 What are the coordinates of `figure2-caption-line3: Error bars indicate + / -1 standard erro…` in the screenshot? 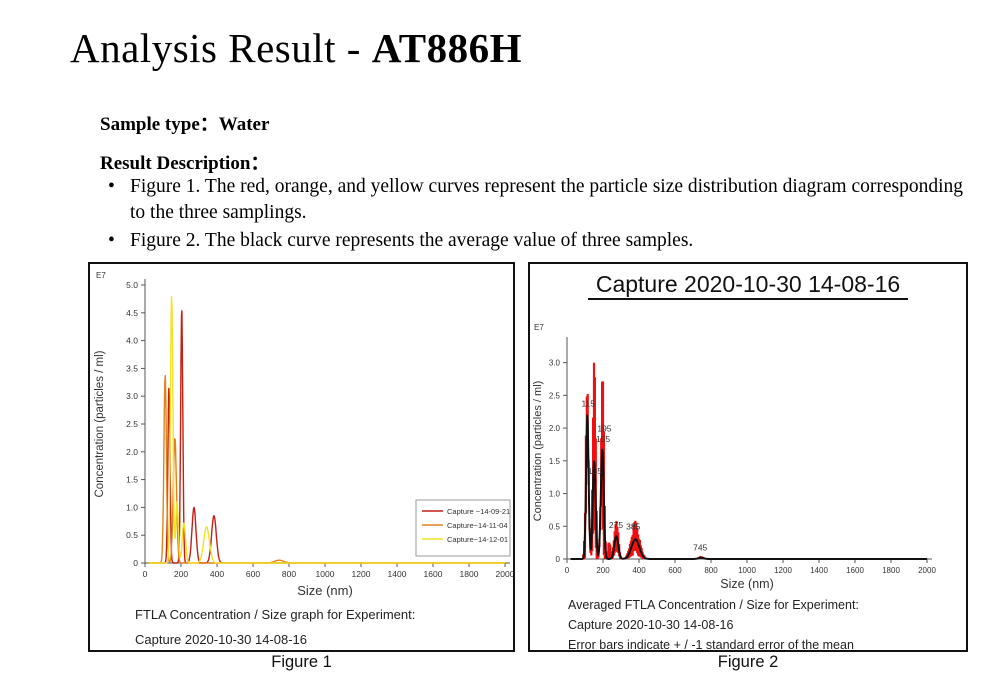 It's located at (711, 645).